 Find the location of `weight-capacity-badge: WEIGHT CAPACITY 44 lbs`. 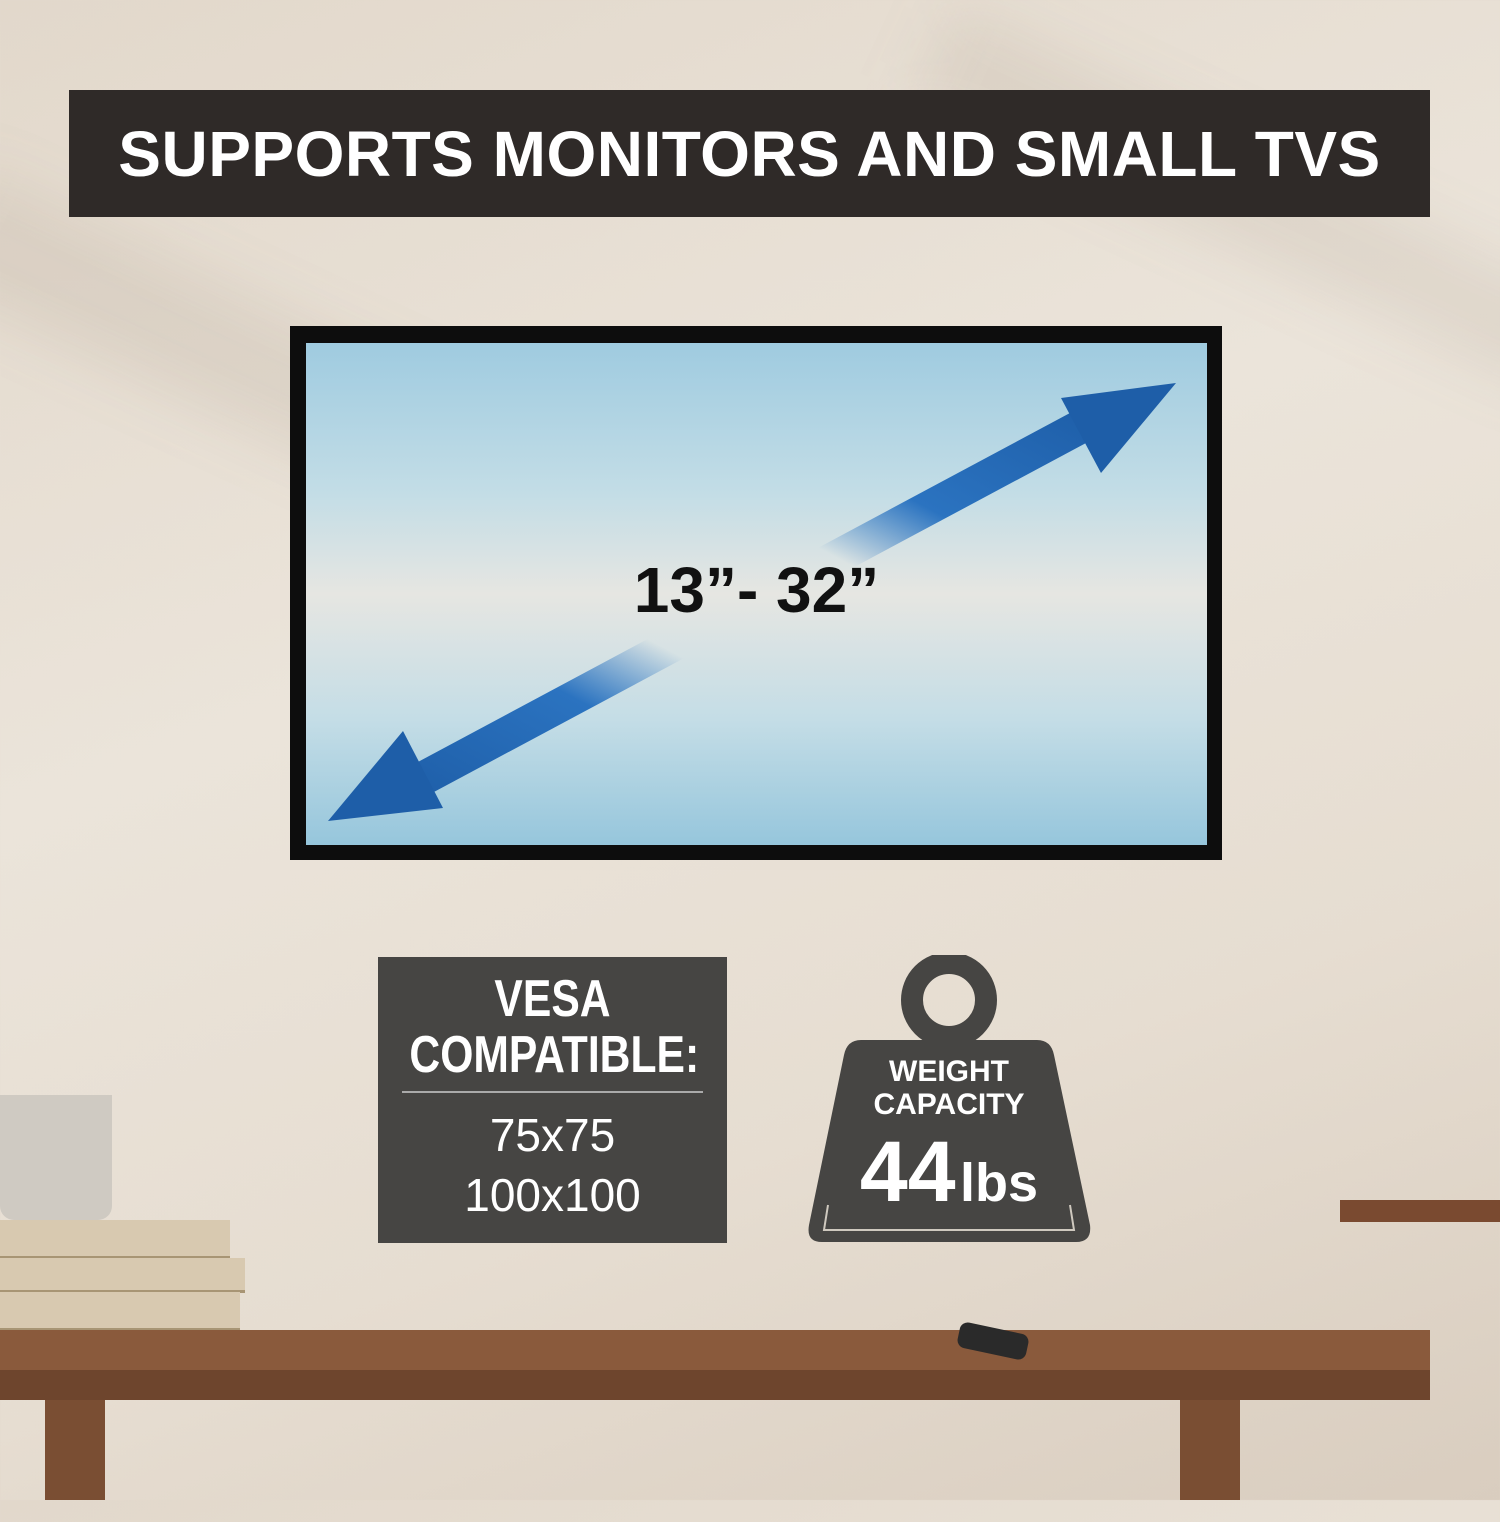

weight-capacity-badge: WEIGHT CAPACITY 44 lbs is located at coordinates (949, 1100).